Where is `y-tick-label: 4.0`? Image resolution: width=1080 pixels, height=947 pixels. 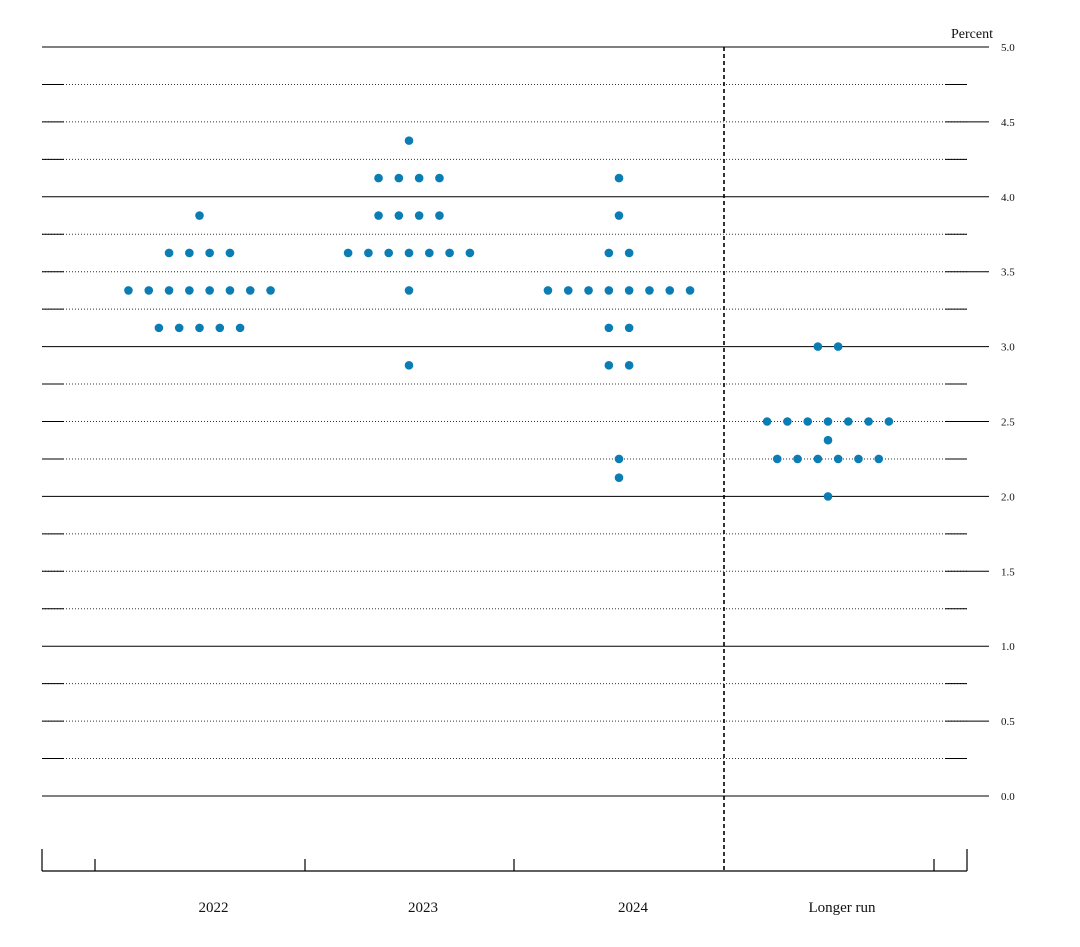
y-tick-label: 4.0 is located at coordinates (1008, 198).